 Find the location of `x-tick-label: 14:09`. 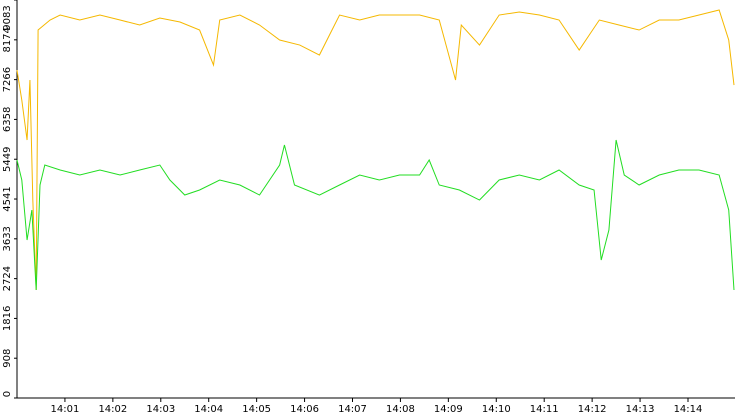

x-tick-label: 14:09 is located at coordinates (448, 409).